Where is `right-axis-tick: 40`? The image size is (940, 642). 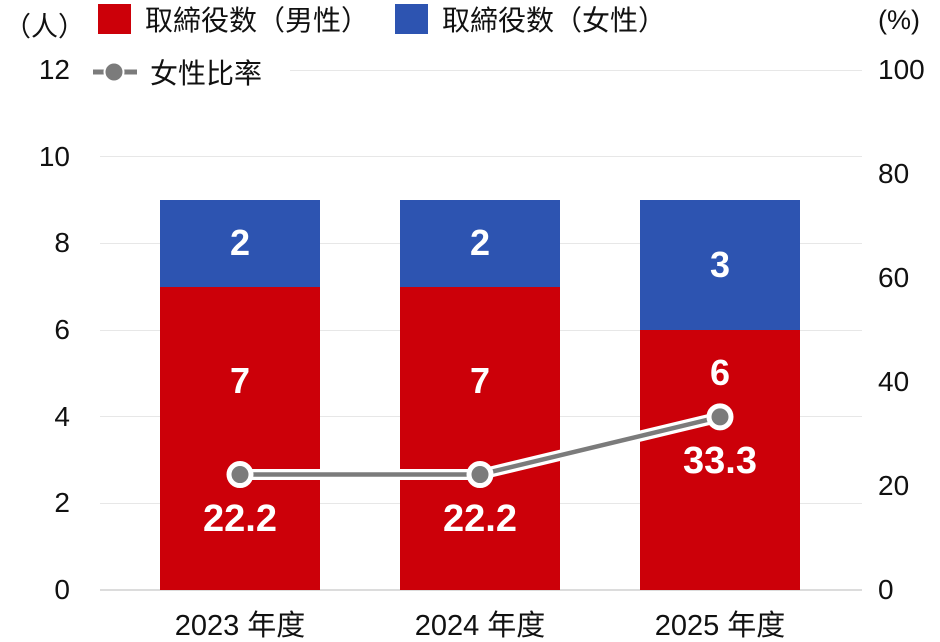 right-axis-tick: 40 is located at coordinates (894, 381).